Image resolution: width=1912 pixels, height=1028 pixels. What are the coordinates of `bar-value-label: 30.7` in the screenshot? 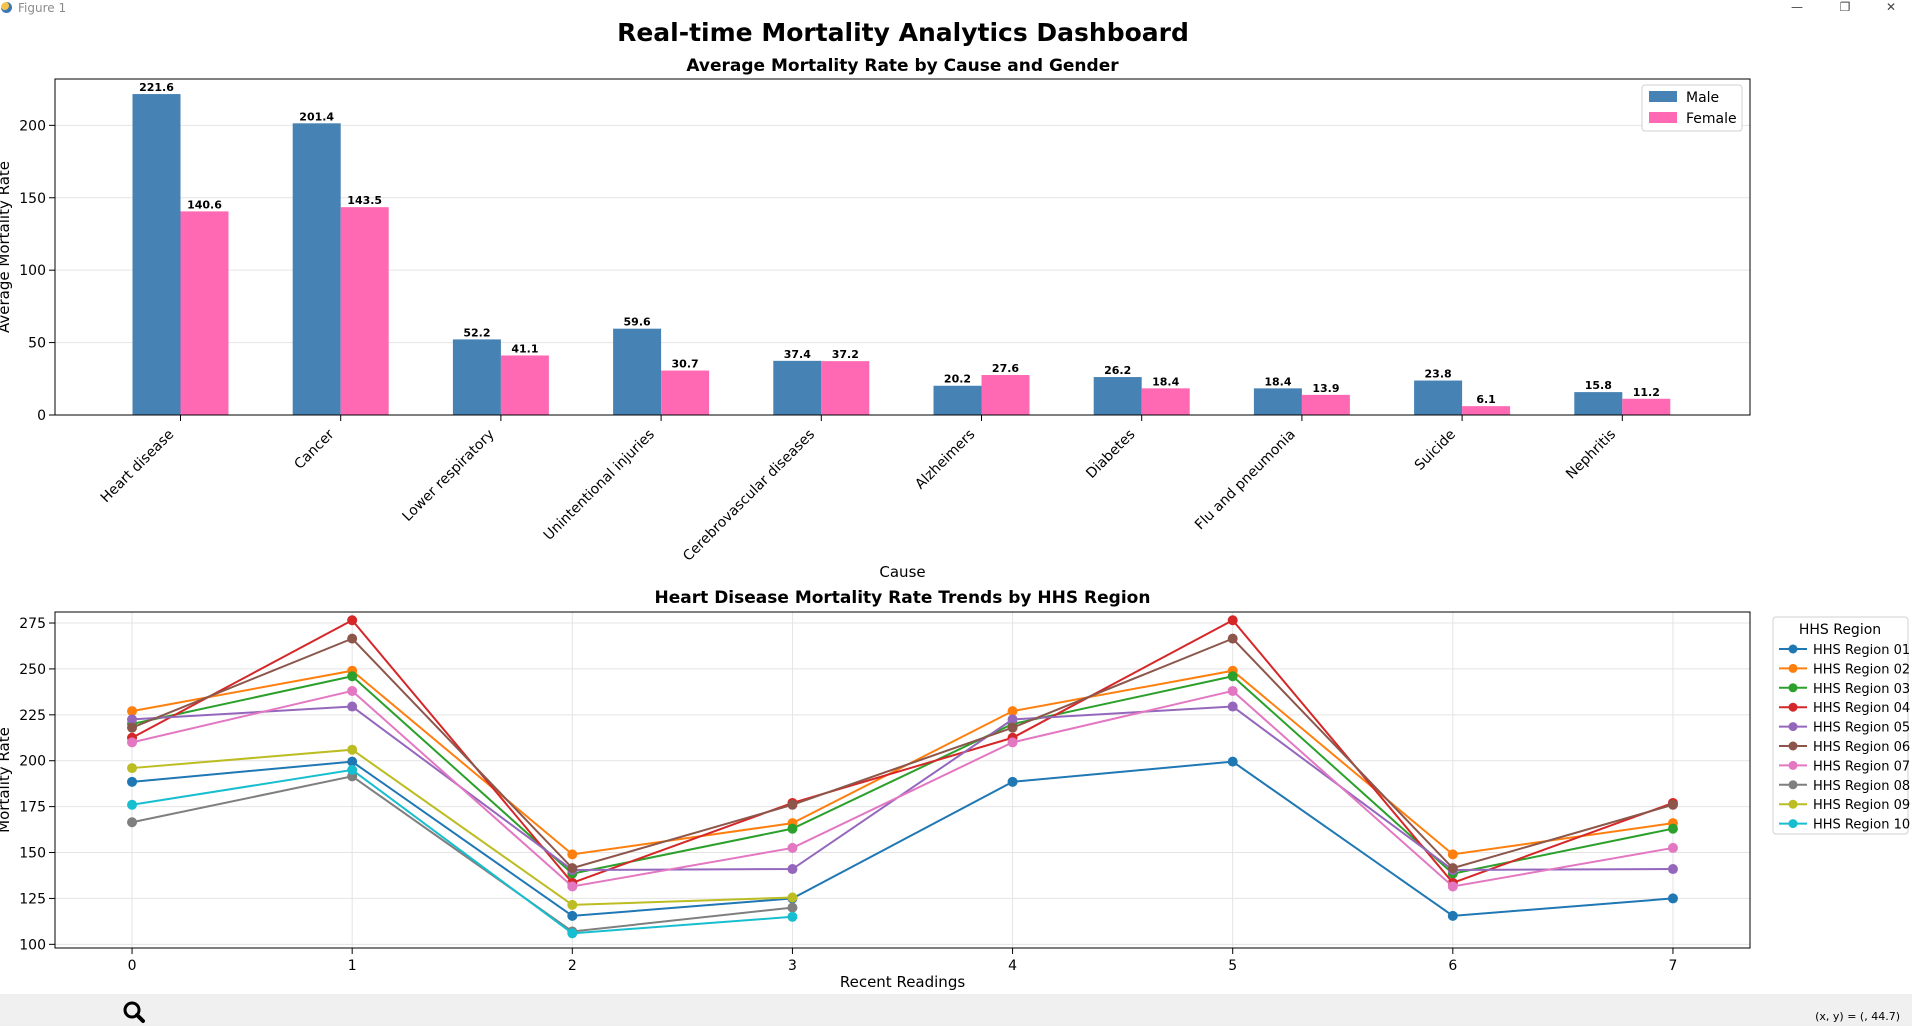 It's located at (685, 364).